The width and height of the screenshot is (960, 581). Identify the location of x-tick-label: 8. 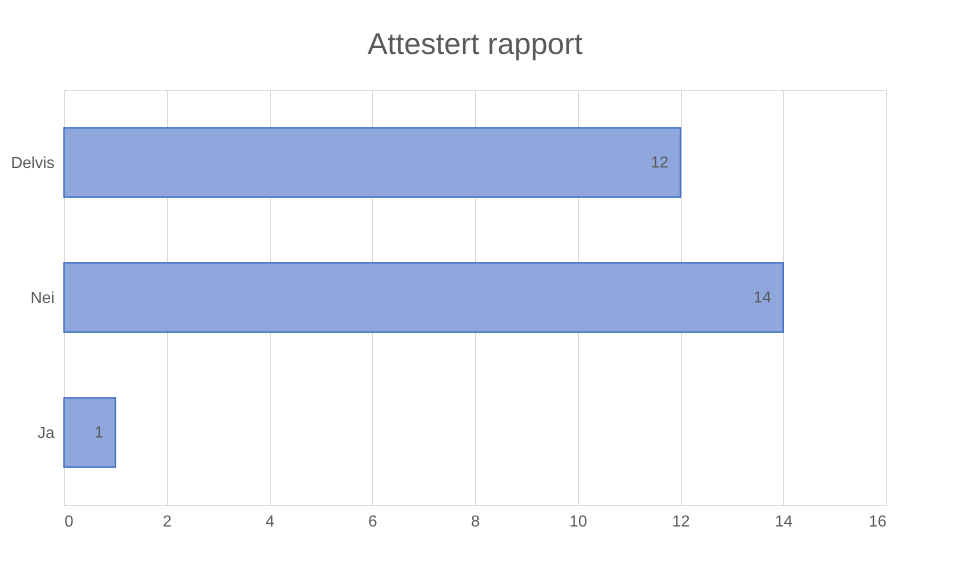
(475, 522).